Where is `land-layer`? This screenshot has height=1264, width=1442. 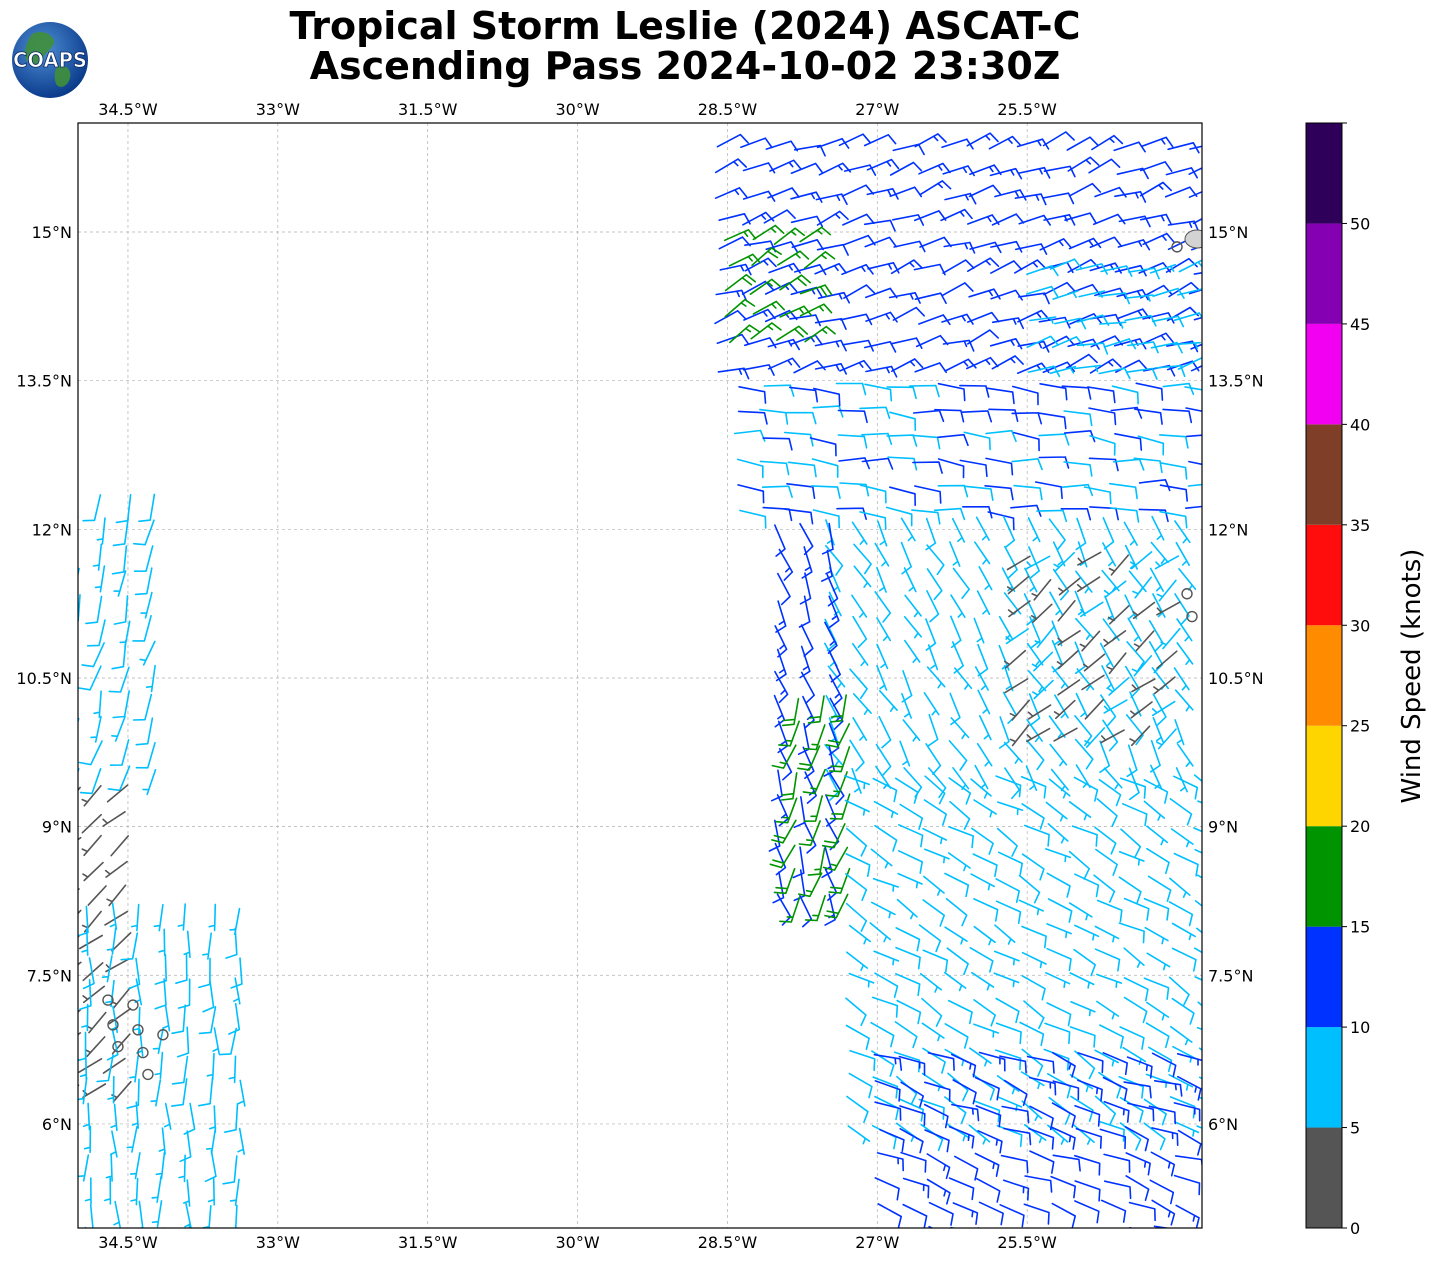
land-layer is located at coordinates (1193, 239).